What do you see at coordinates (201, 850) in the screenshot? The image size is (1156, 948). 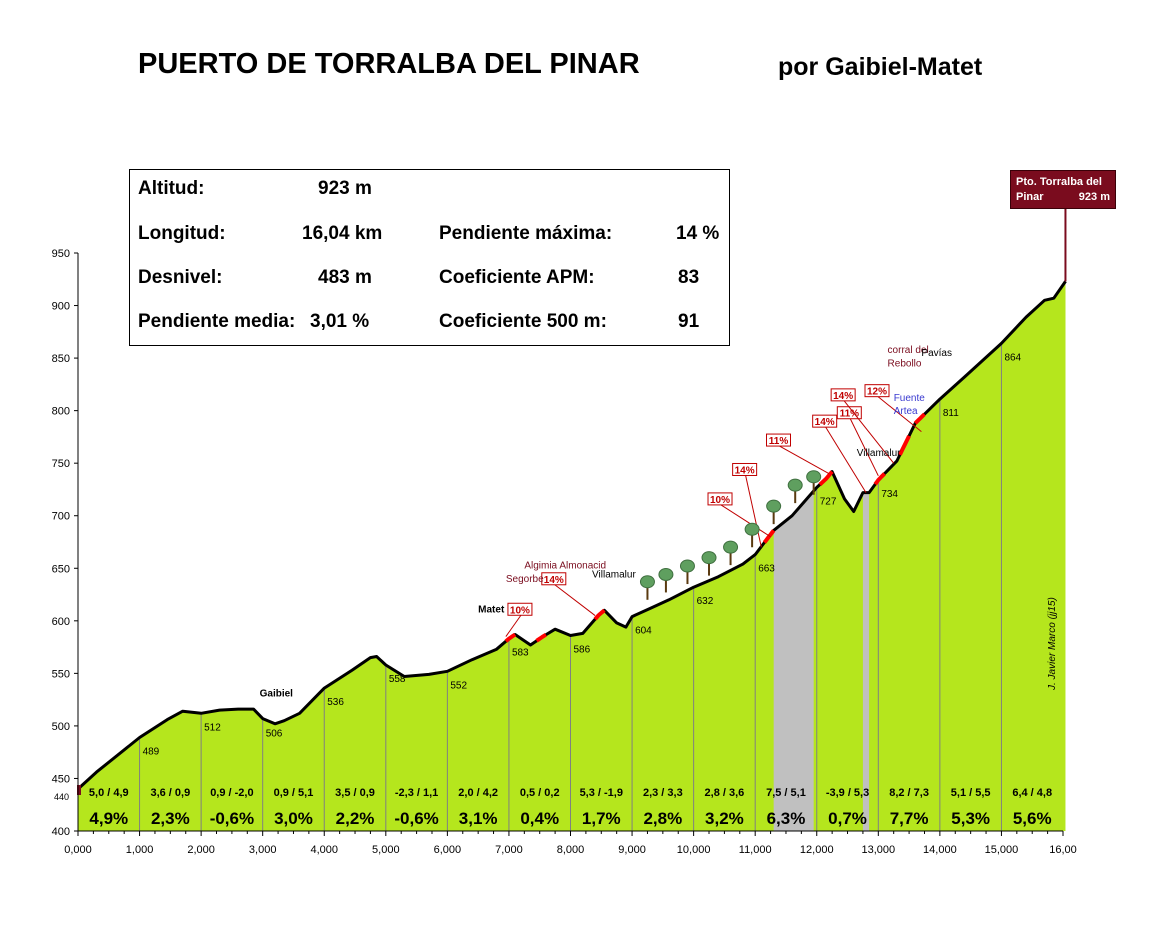 I see `x-tick-label: 2,000` at bounding box center [201, 850].